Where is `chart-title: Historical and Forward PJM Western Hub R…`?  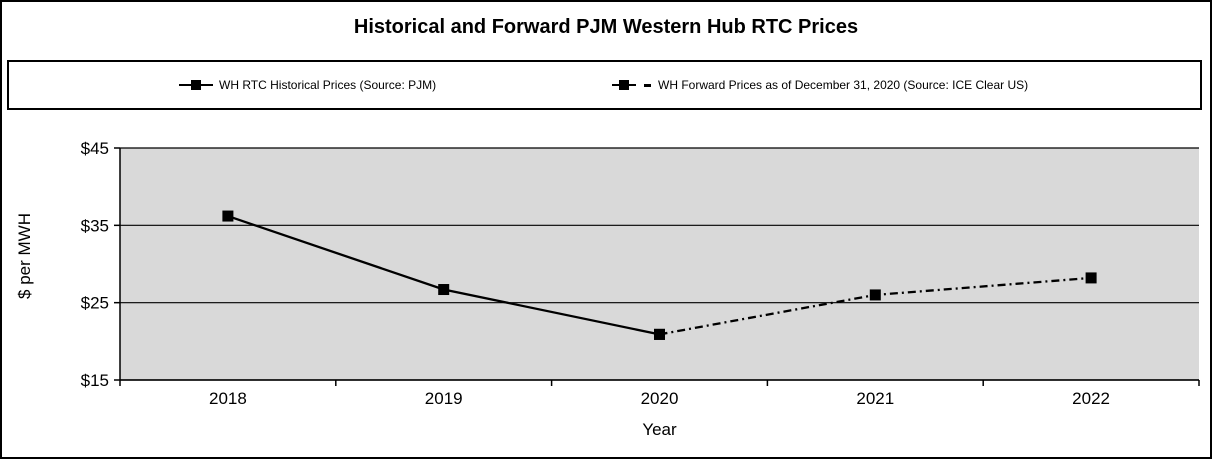
chart-title: Historical and Forward PJM Western Hub R… is located at coordinates (606, 27).